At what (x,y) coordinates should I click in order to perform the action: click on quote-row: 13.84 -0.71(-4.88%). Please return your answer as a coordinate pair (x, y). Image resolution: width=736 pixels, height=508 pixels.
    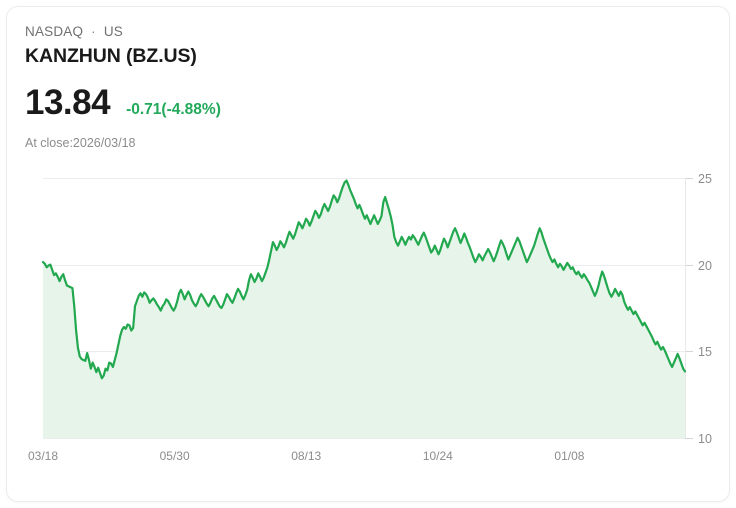
    Looking at the image, I should click on (325, 103).